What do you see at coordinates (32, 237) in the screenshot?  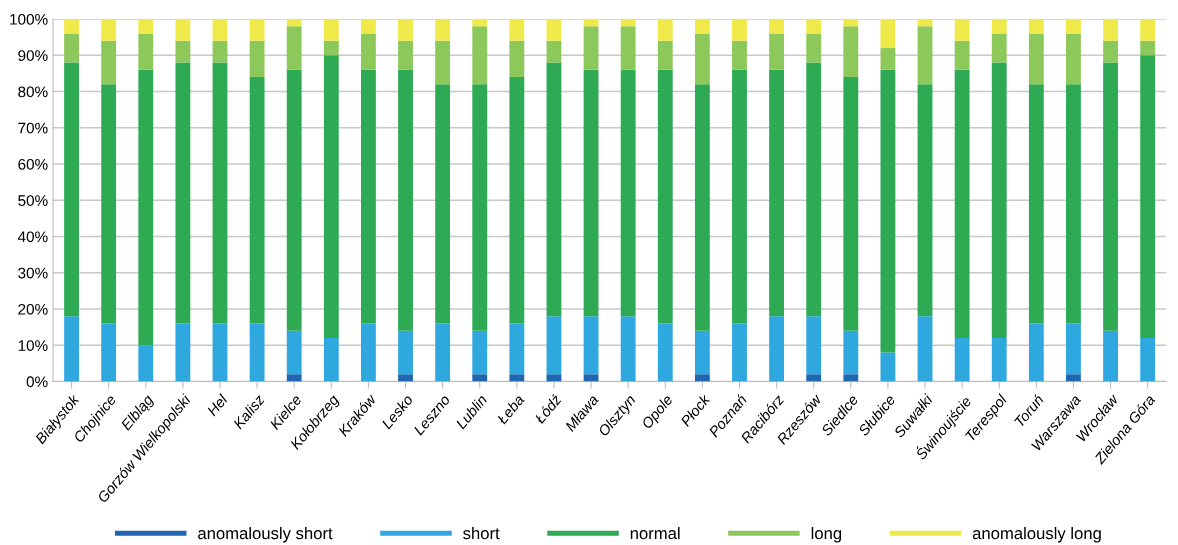 I see `y-tick-label: 40%` at bounding box center [32, 237].